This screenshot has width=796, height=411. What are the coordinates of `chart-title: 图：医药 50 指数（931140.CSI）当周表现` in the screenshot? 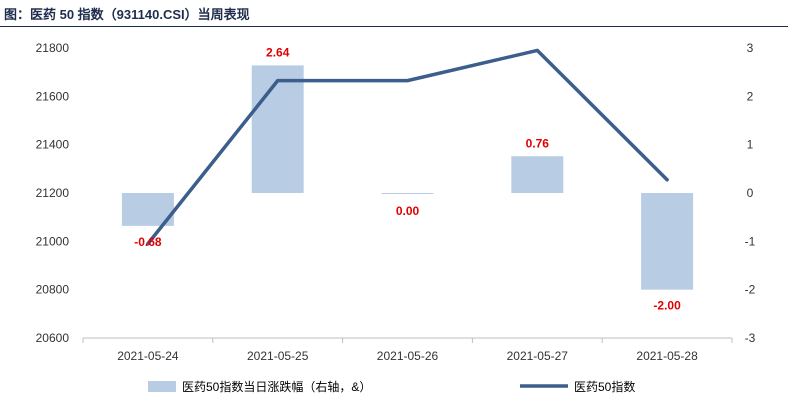 It's located at (127, 14).